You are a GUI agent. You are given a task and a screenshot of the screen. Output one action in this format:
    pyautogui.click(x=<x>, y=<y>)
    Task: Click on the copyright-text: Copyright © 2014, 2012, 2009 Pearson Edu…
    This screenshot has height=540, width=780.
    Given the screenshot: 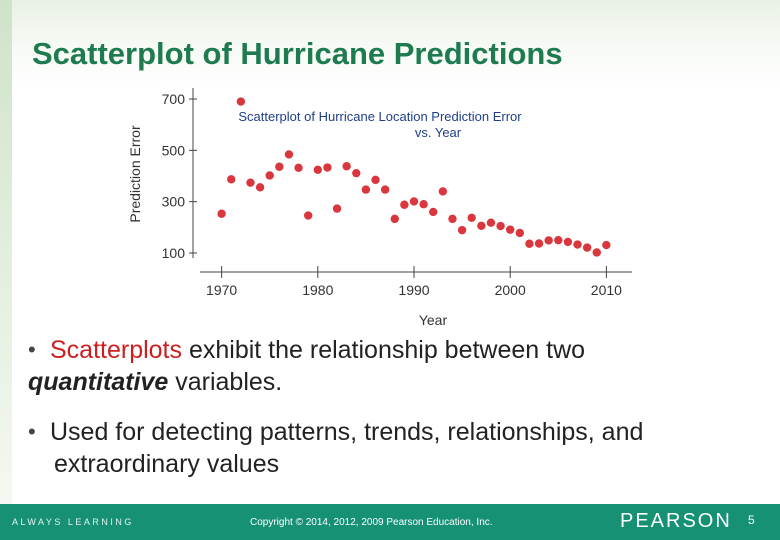 What is the action you would take?
    pyautogui.click(x=371, y=522)
    